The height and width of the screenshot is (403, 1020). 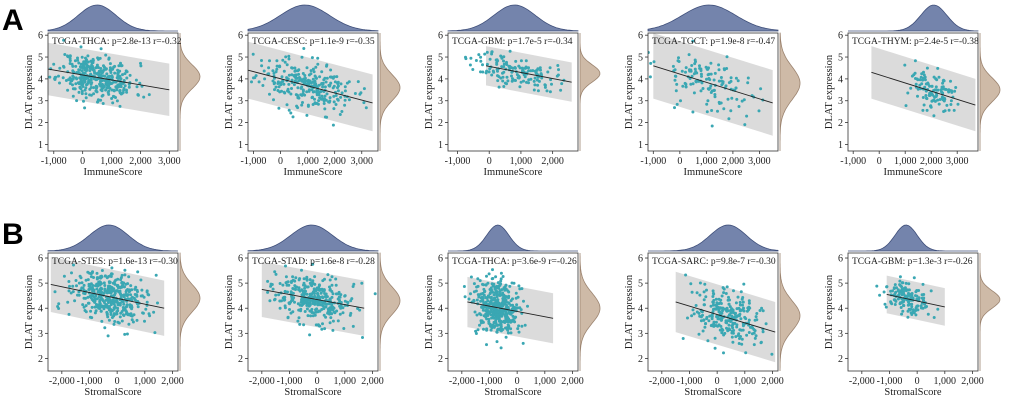 I want to click on y-tick-label: 1, so click(x=440, y=145).